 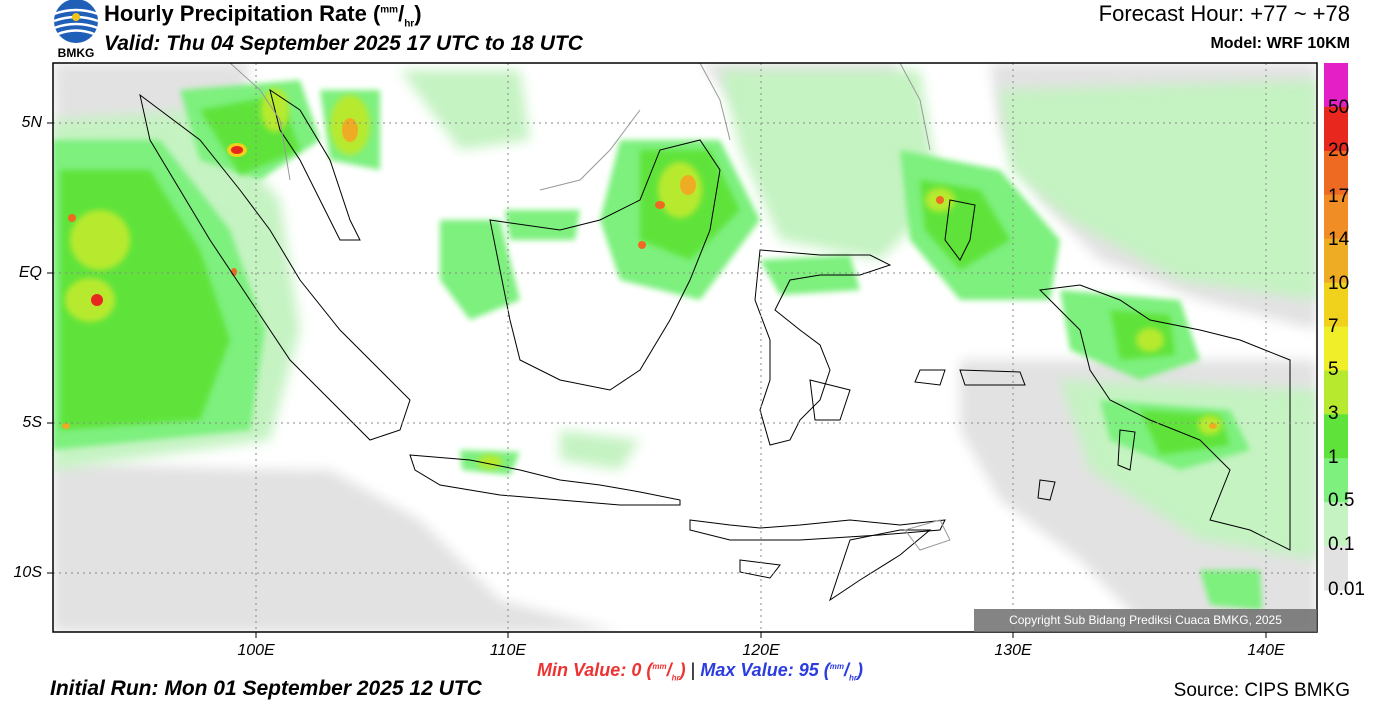 What do you see at coordinates (808, 670) in the screenshot?
I see `max-value: 95` at bounding box center [808, 670].